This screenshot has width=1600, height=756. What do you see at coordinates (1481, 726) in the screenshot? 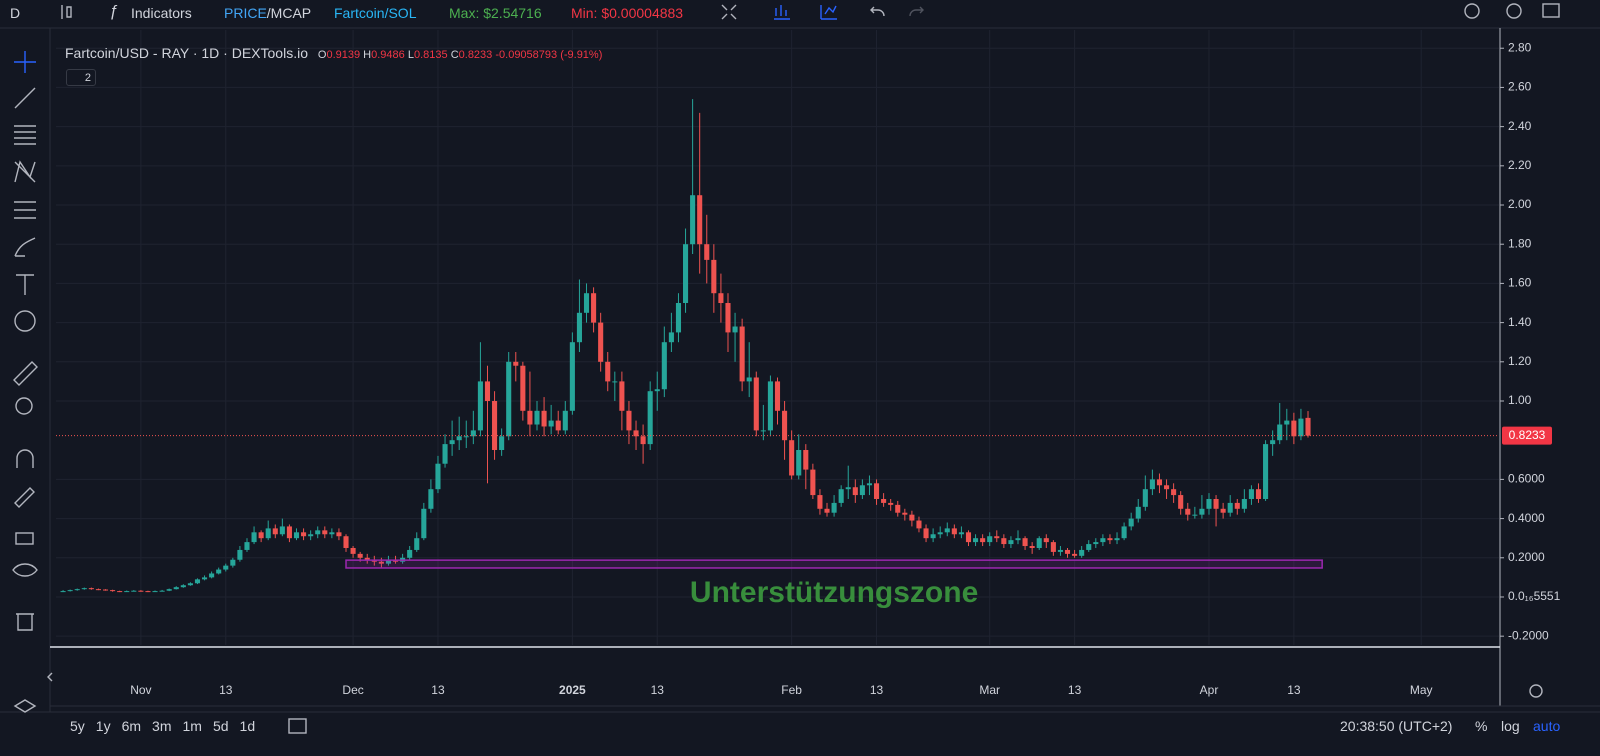
I see `percent-toggle: %` at bounding box center [1481, 726].